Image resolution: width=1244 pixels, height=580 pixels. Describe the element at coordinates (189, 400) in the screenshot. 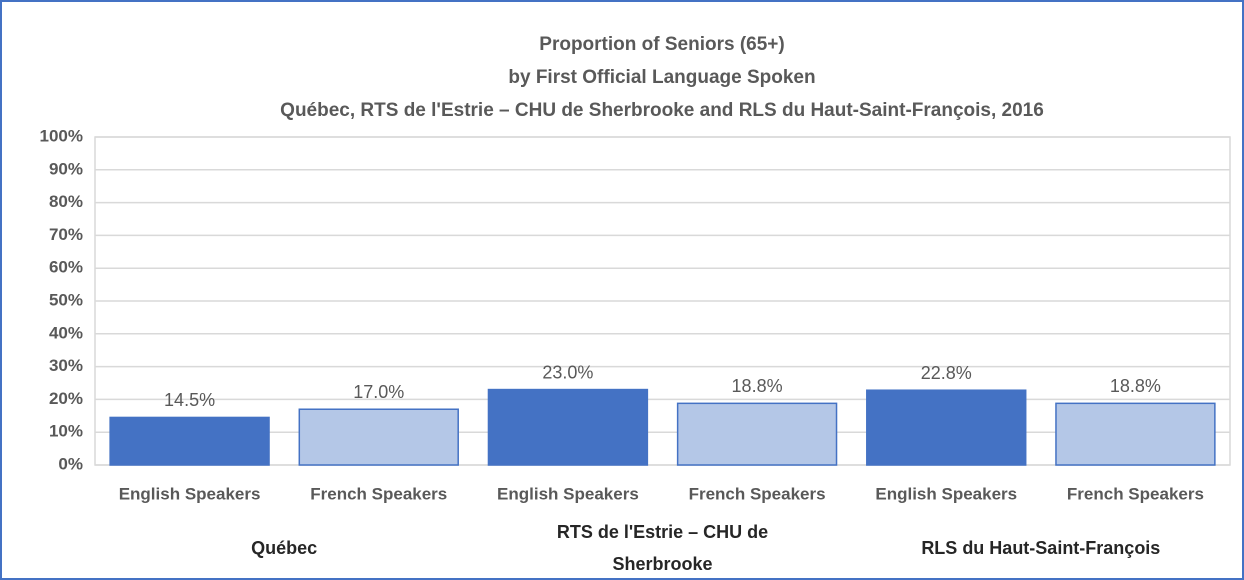

I see `data-label: 14.5%` at that location.